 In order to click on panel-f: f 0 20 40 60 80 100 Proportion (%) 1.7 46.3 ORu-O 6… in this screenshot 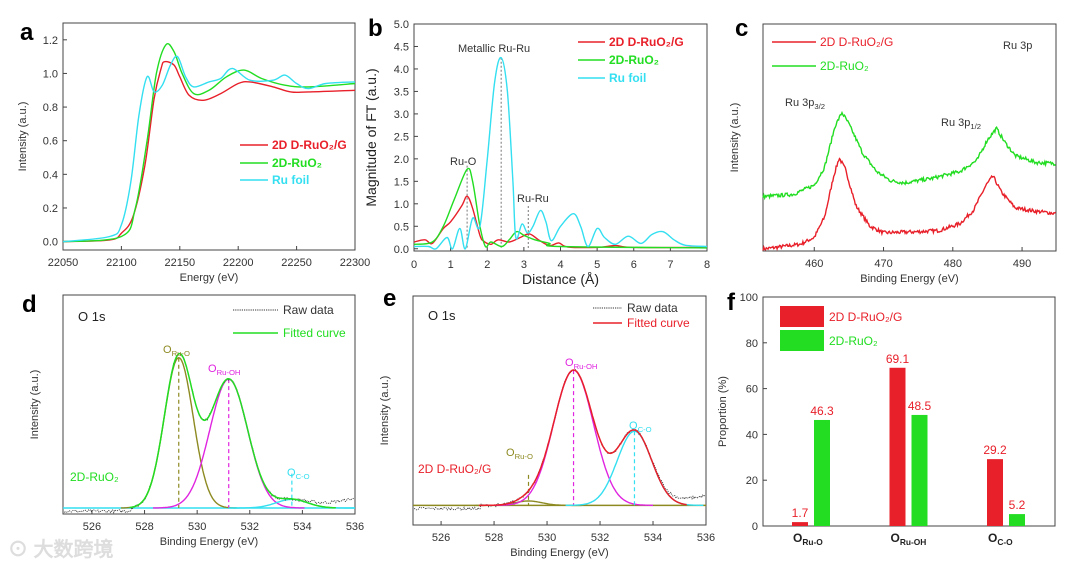, I will do `click(886, 418)`.